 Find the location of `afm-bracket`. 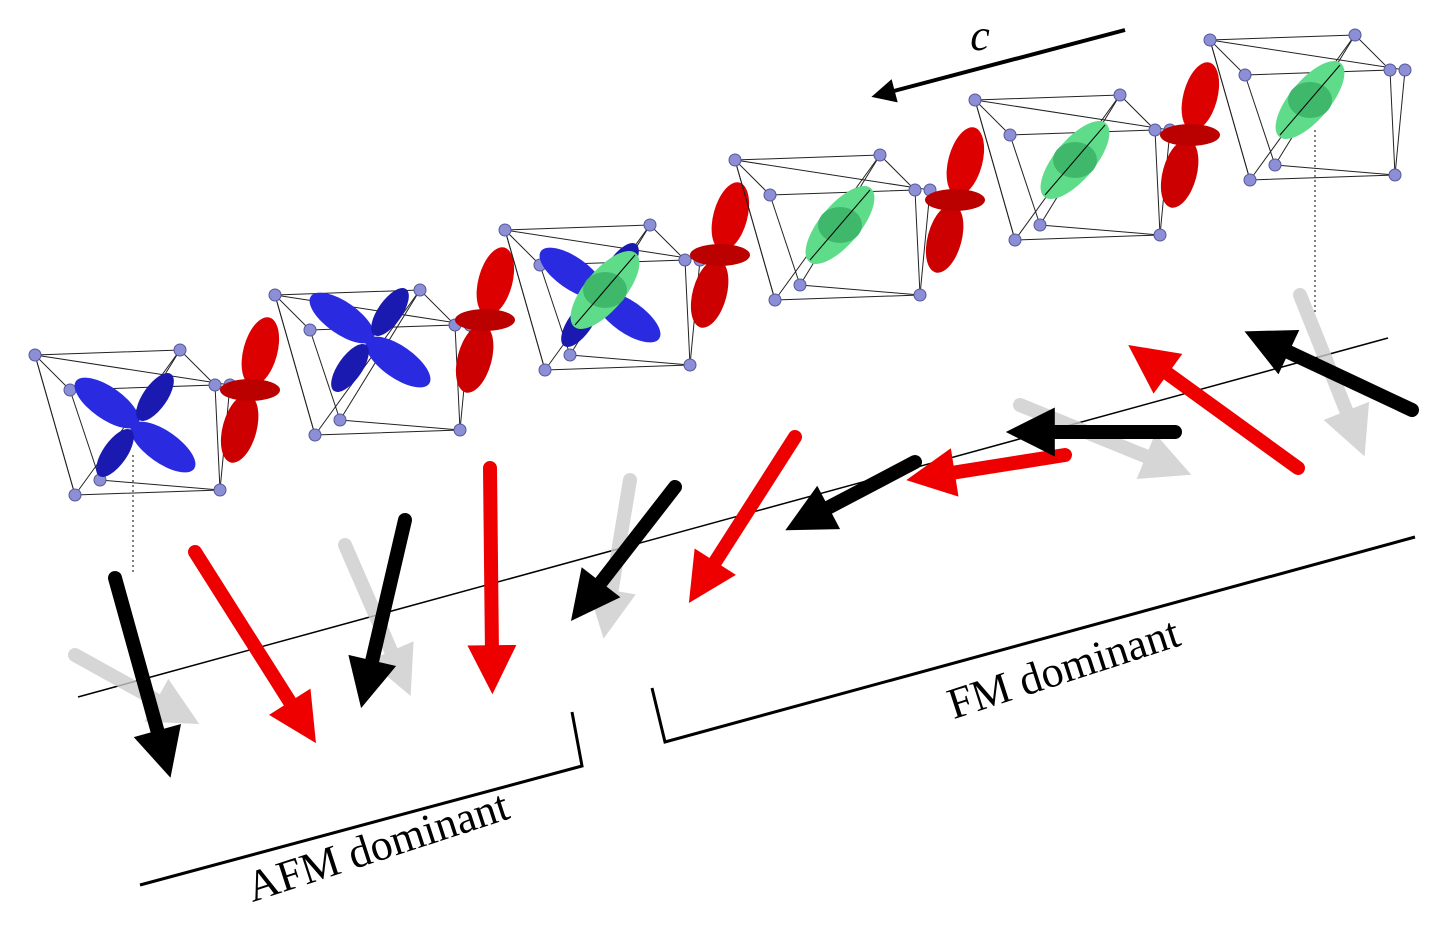

afm-bracket is located at coordinates (361, 799).